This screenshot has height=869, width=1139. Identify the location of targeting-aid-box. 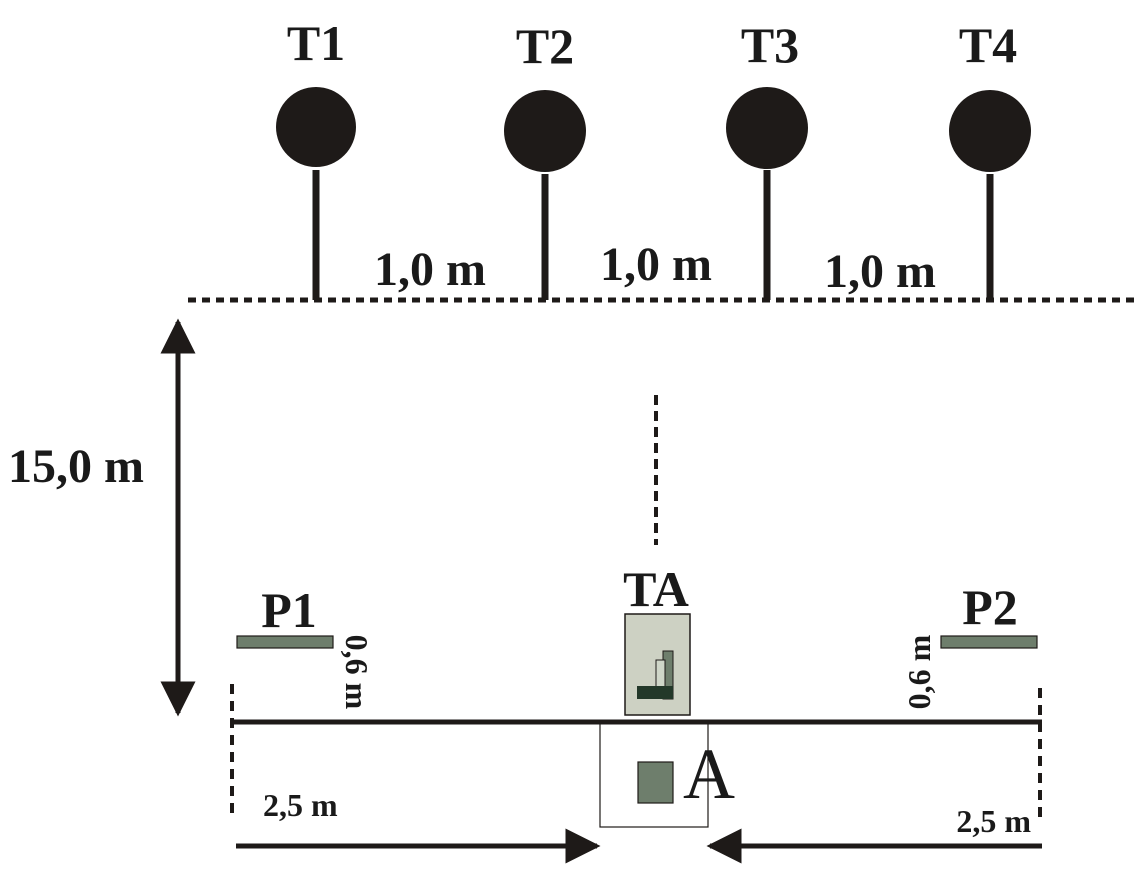
(657, 664).